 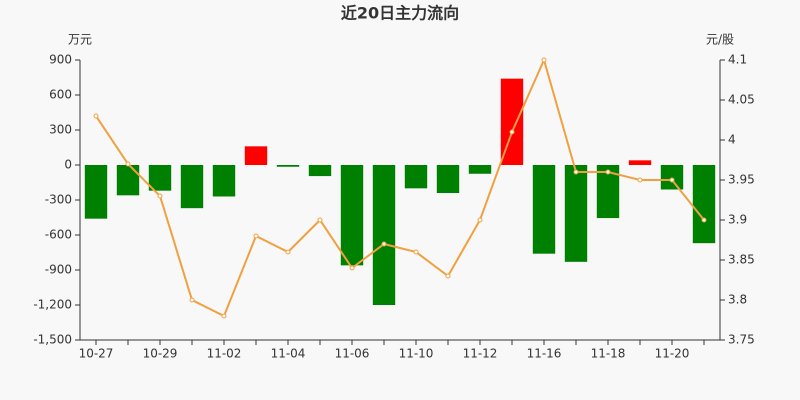 I want to click on x-tick-label: 11-12, so click(x=480, y=354).